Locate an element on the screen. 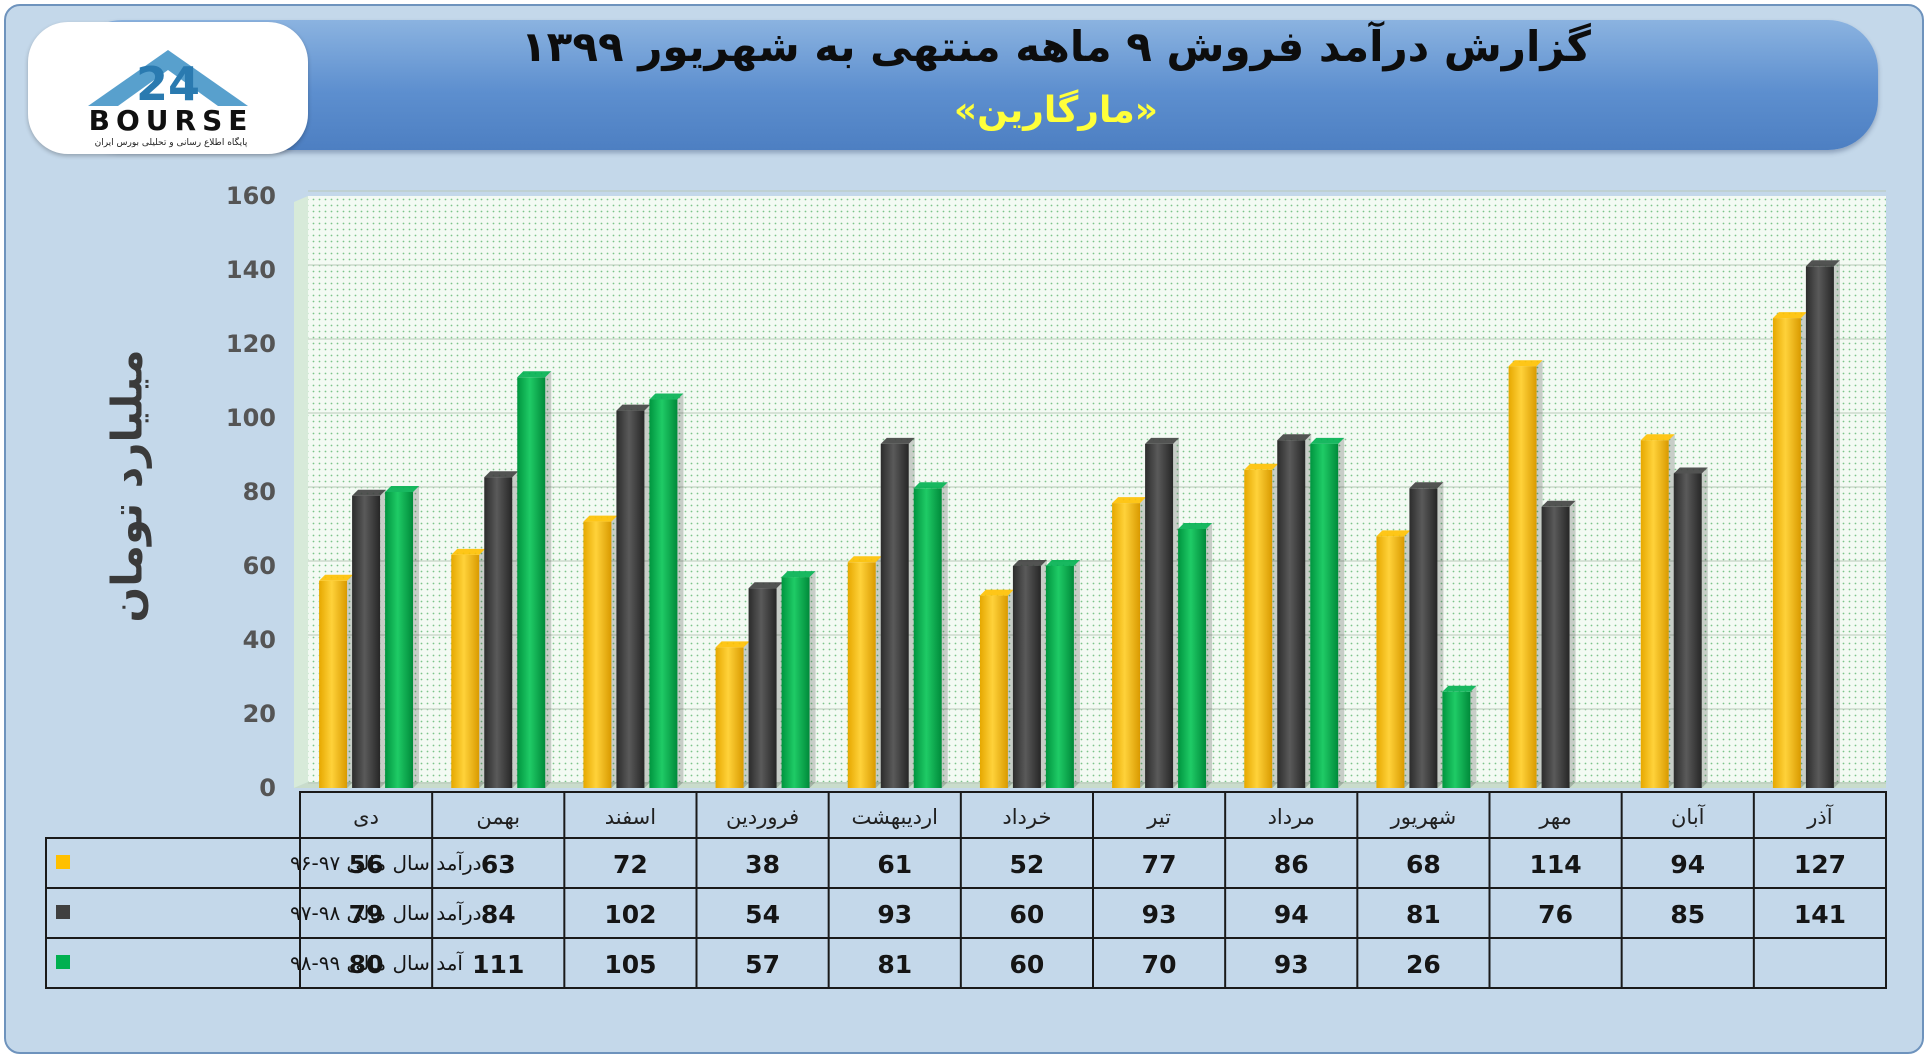  data-label: 68 is located at coordinates (1423, 864).